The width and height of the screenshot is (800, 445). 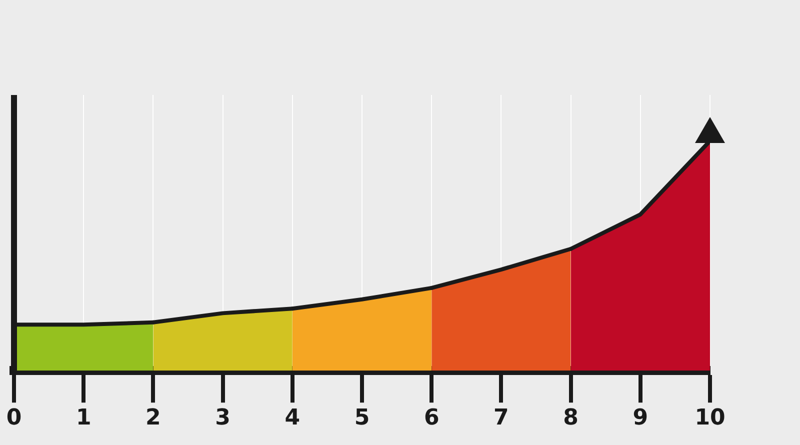 I want to click on x-tick-label: 7, so click(x=501, y=418).